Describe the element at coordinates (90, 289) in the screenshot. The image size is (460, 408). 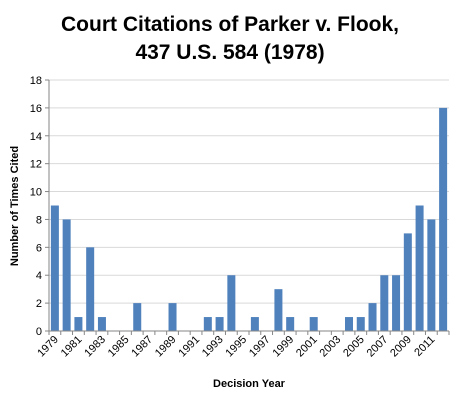
I see `bar-1982` at that location.